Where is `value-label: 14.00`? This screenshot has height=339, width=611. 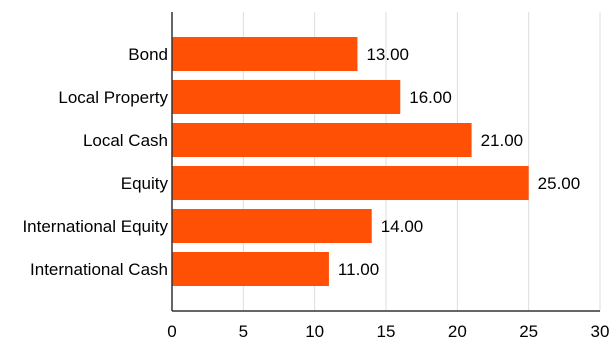
value-label: 14.00 is located at coordinates (402, 226).